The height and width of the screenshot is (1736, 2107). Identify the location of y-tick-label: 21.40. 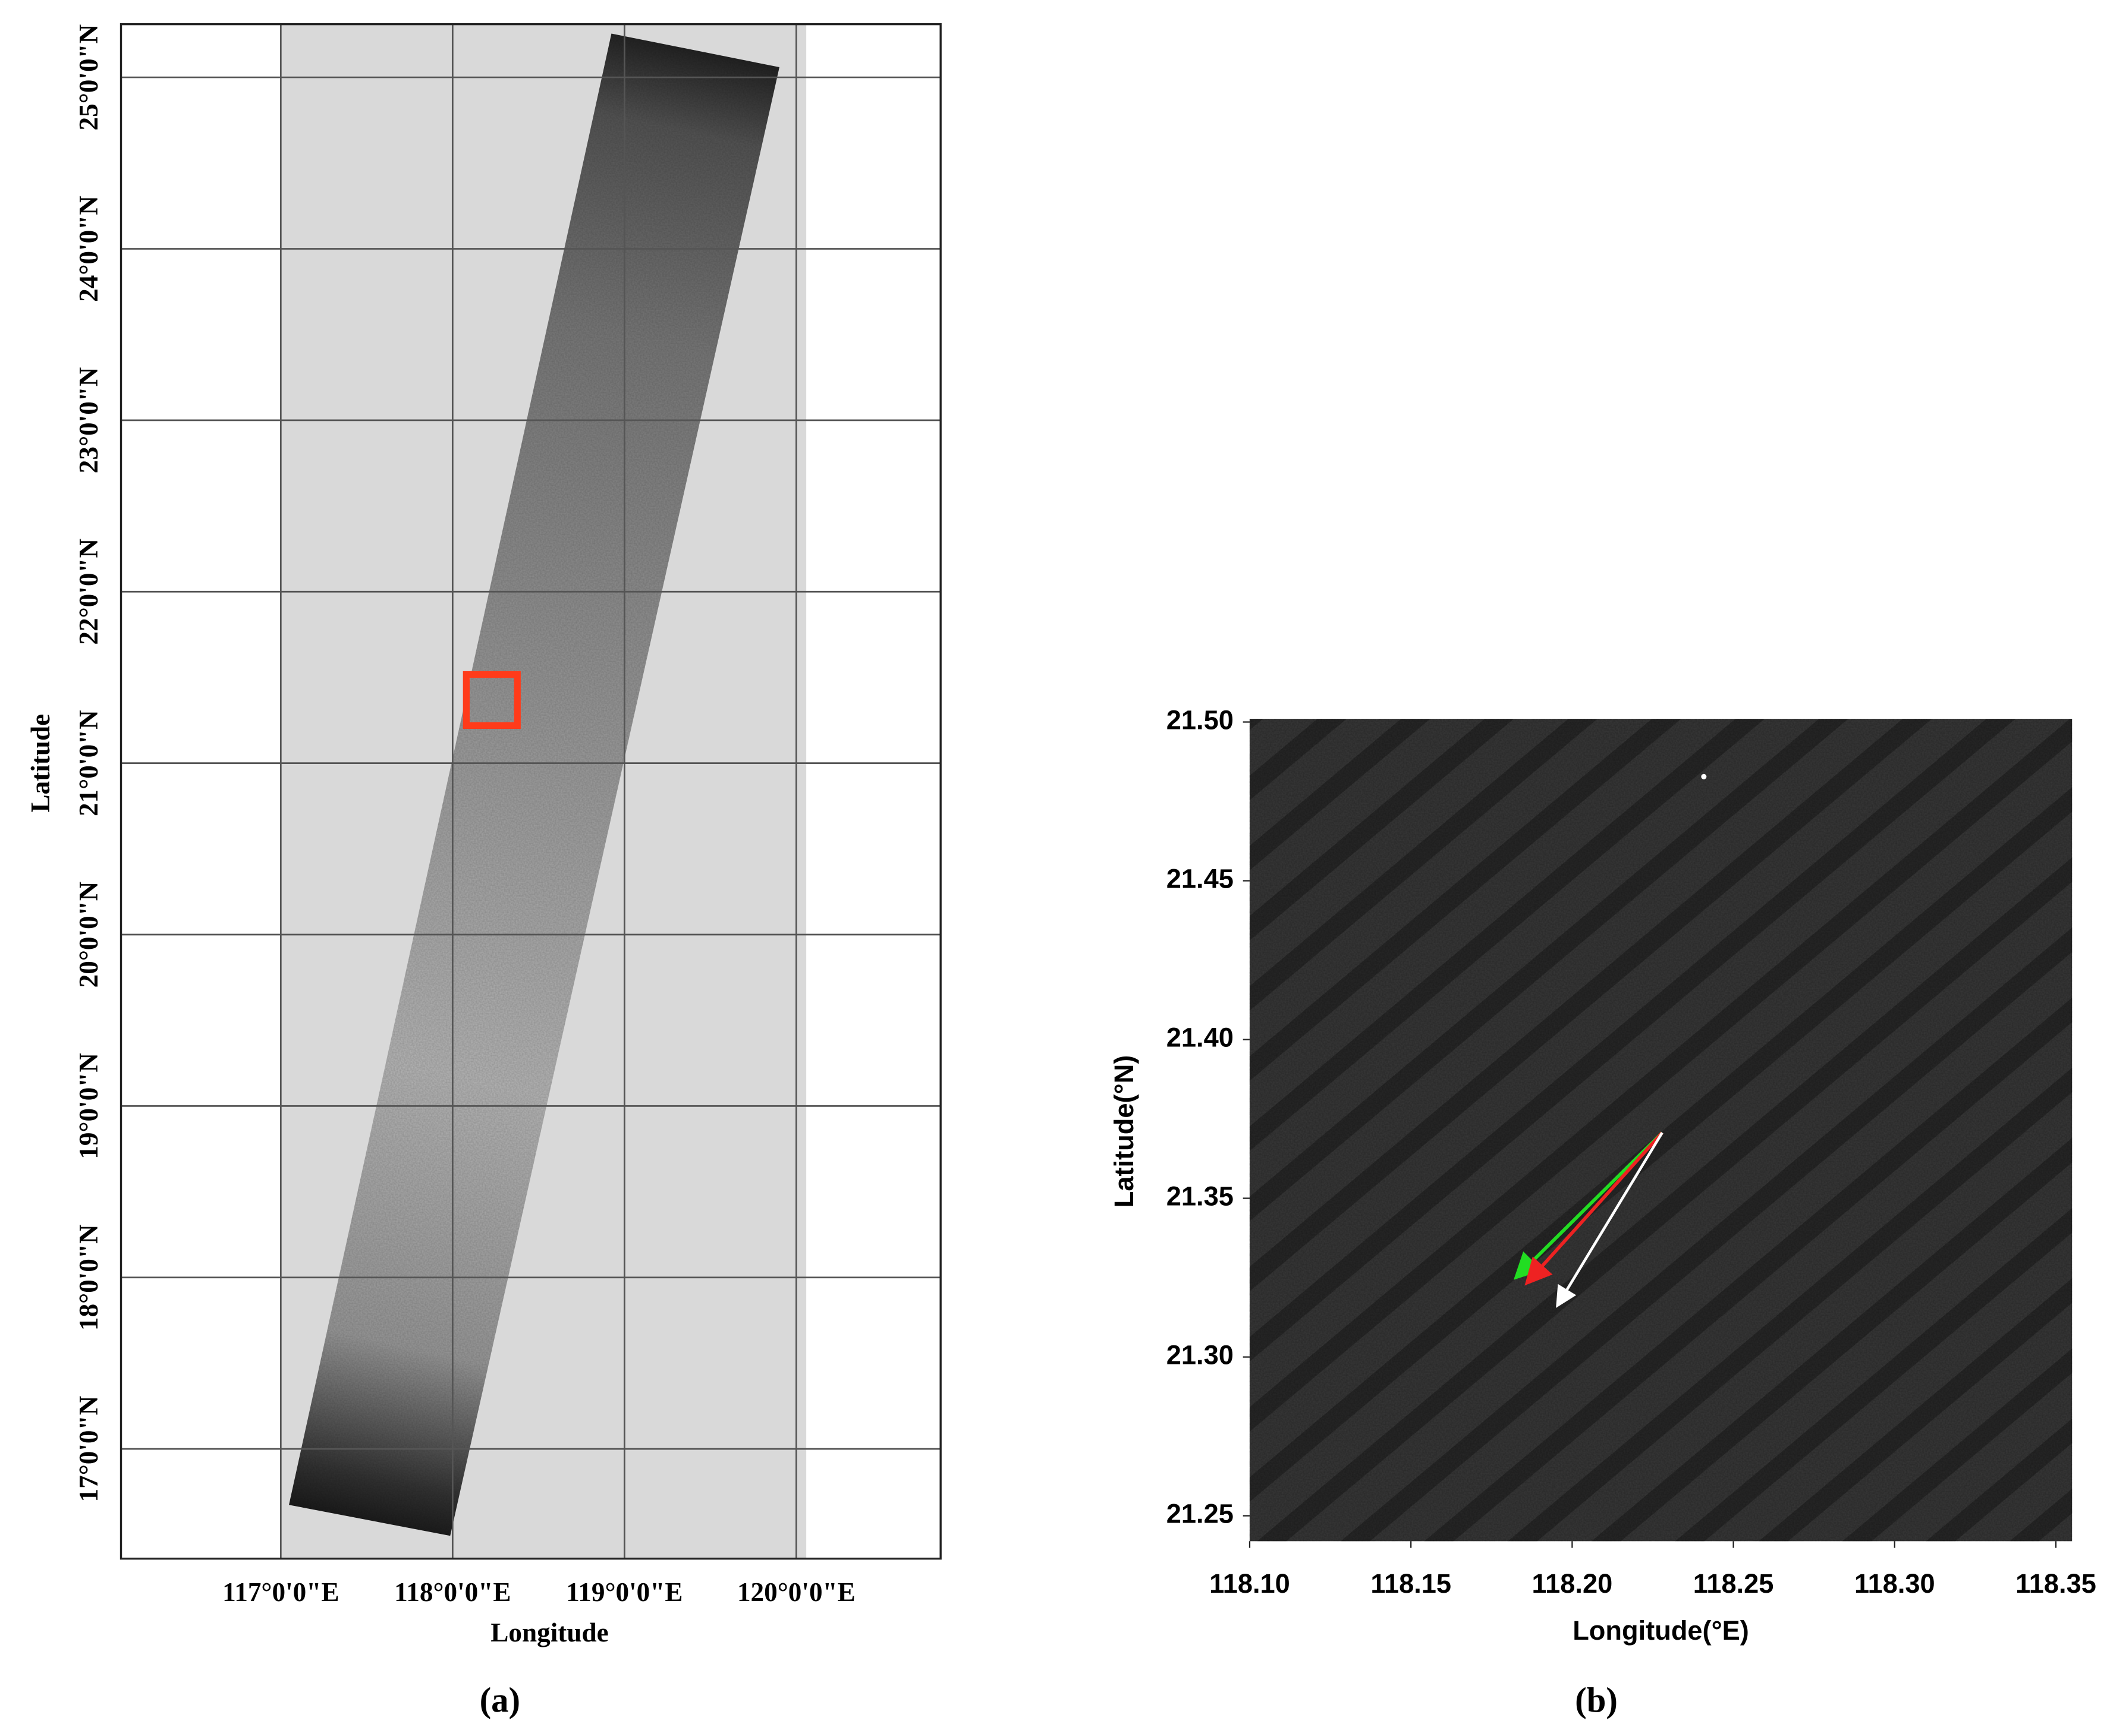
(1200, 1037).